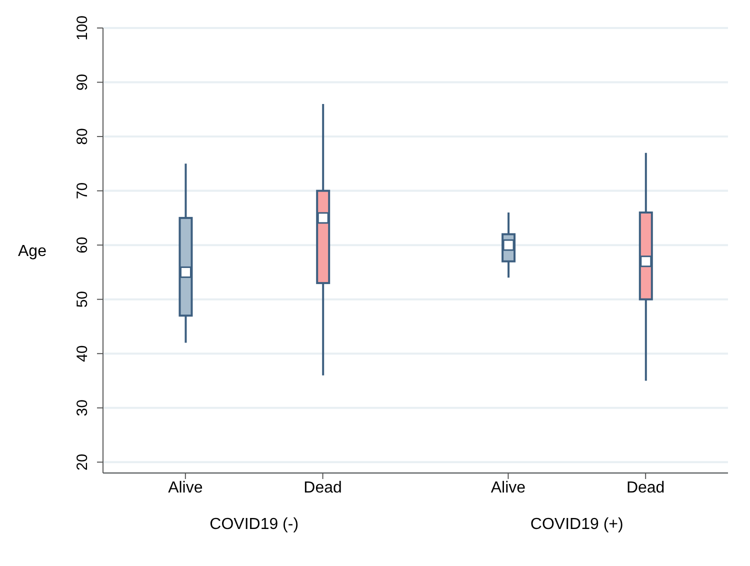 The width and height of the screenshot is (750, 566). Describe the element at coordinates (82, 28) in the screenshot. I see `y-tick-label: 100` at that location.